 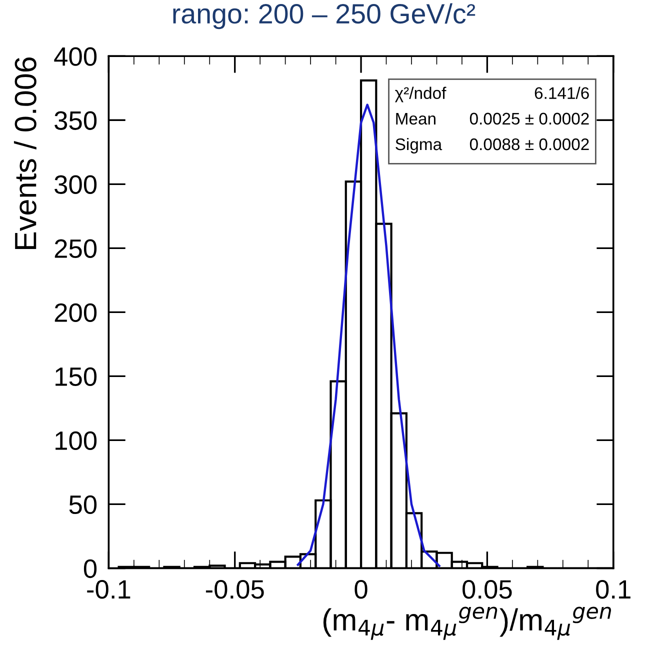 What do you see at coordinates (613, 589) in the screenshot?
I see `x-tick-label: 0.1` at bounding box center [613, 589].